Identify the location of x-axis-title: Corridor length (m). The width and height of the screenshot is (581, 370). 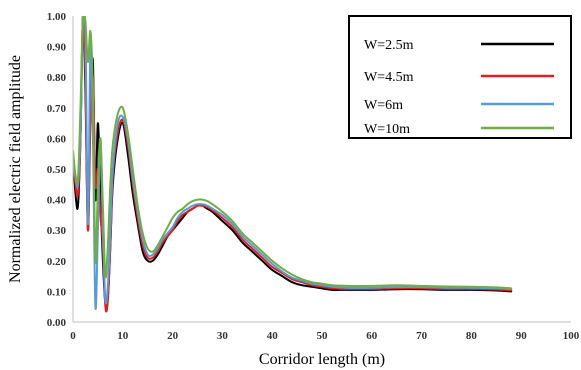
(322, 359).